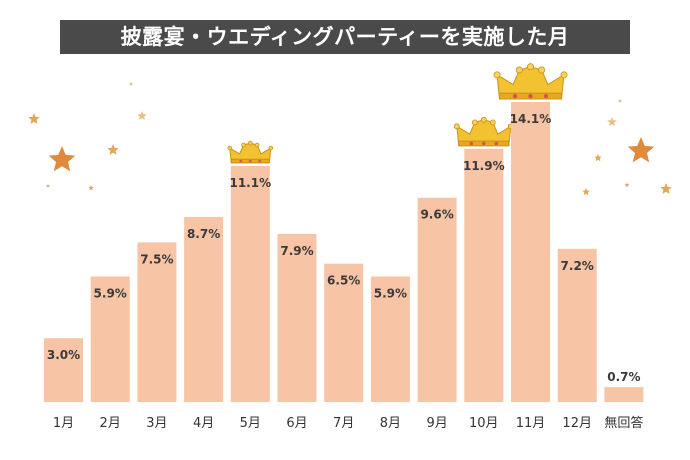 This screenshot has width=690, height=460. I want to click on x-tick-label: 5月, so click(250, 423).